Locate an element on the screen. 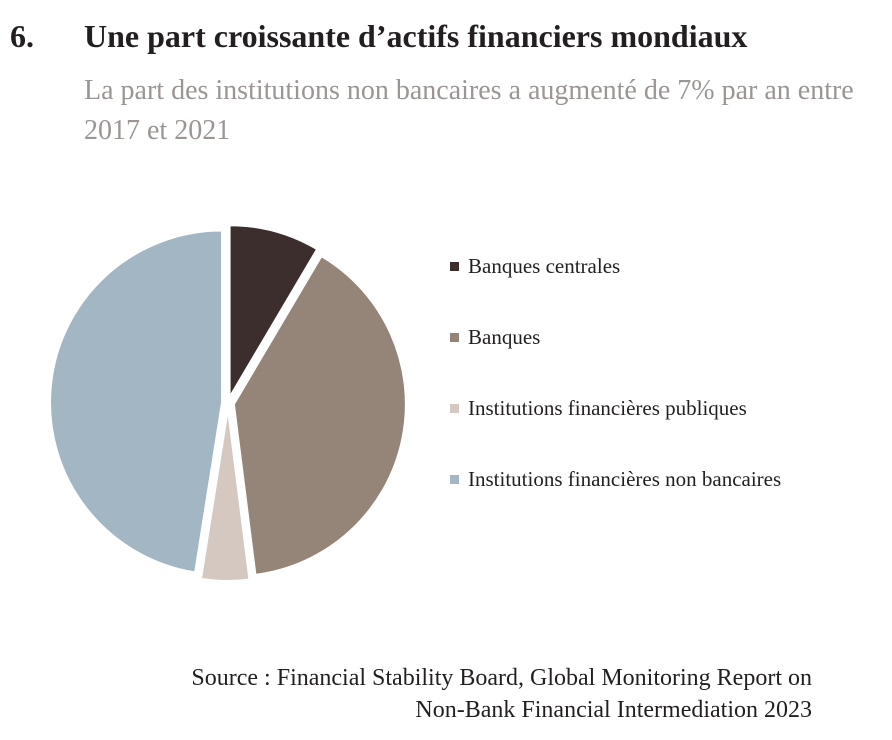 The height and width of the screenshot is (740, 892). legend-item: Institutions financières publiques is located at coordinates (598, 408).